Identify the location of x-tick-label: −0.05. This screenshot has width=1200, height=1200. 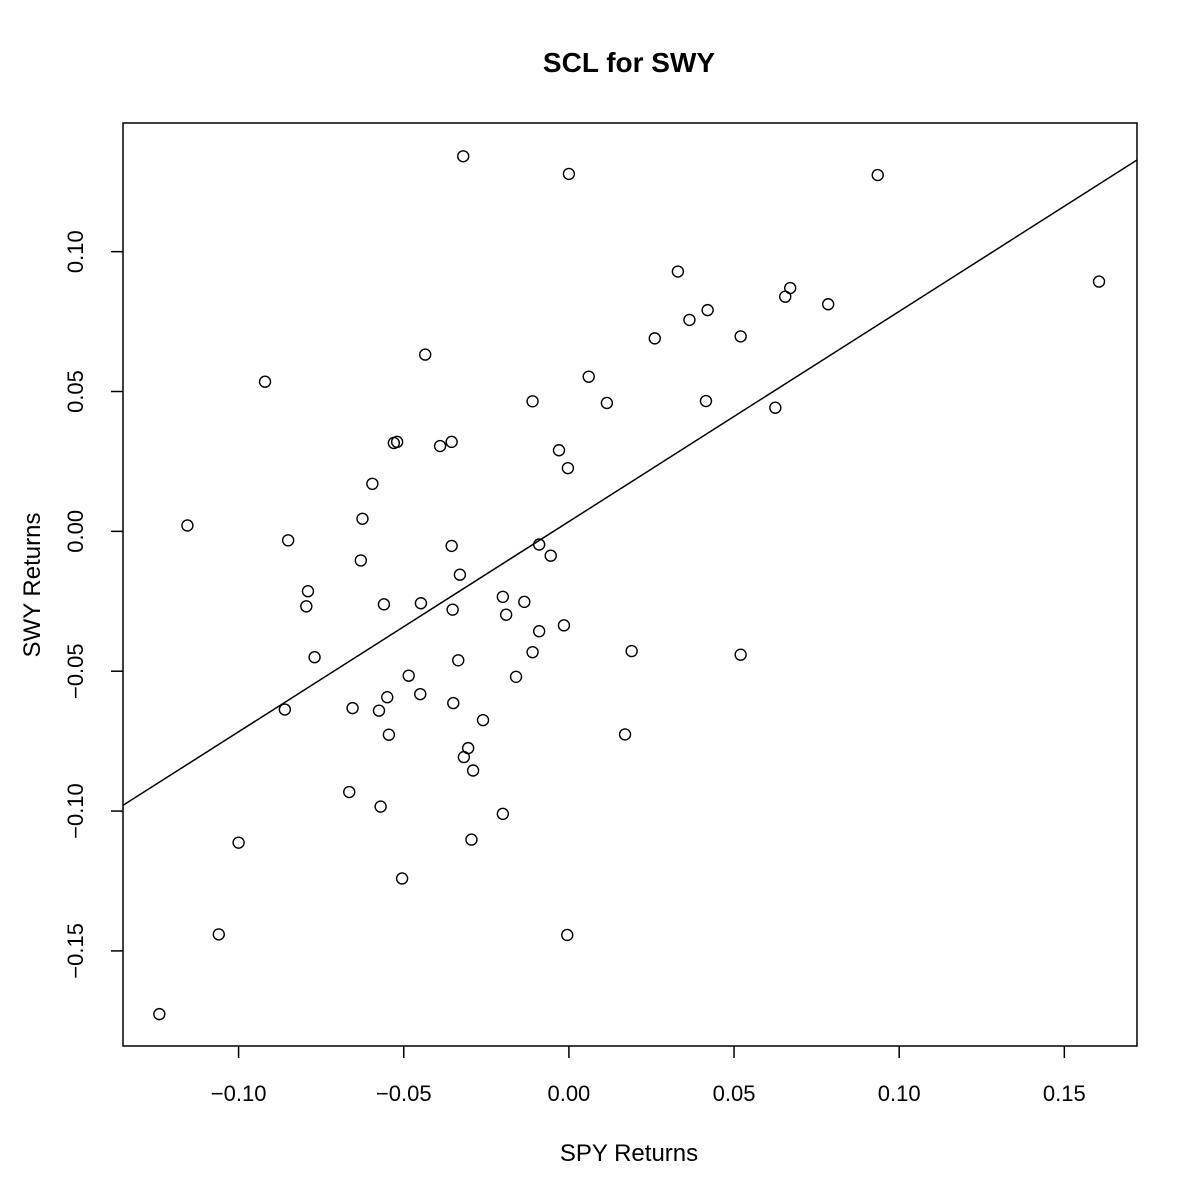
(404, 1093).